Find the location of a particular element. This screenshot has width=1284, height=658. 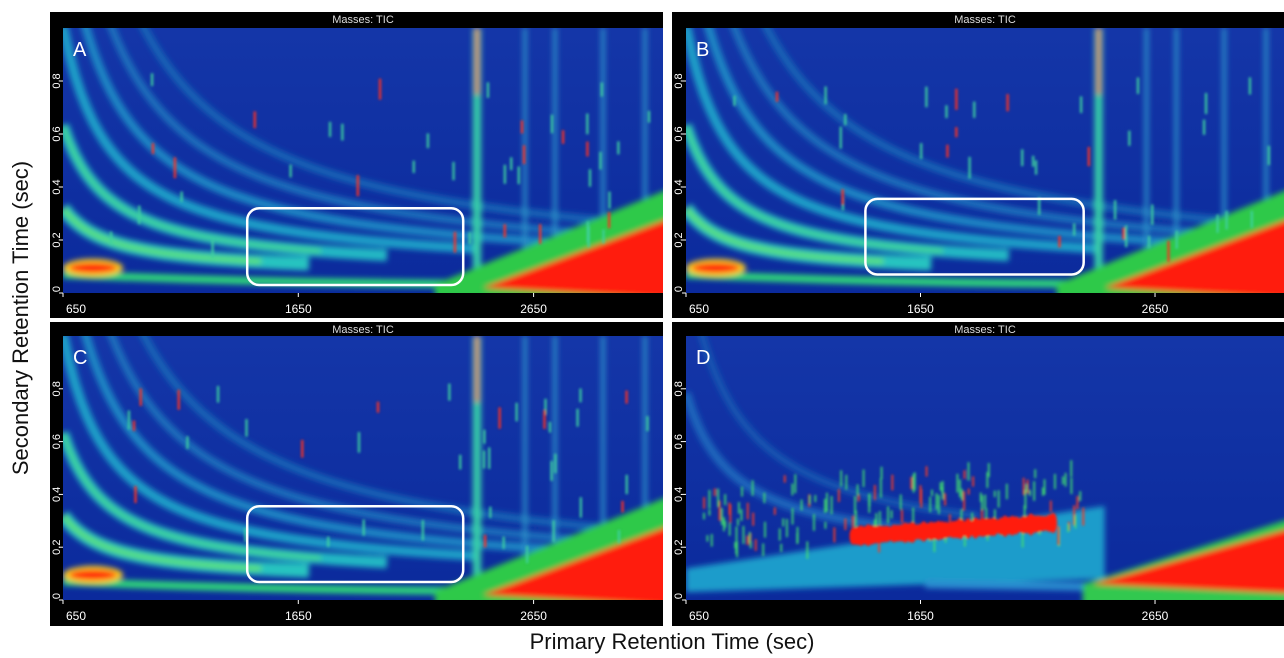

y-axis-label: Secondary Retention Time (sec) is located at coordinates (20, 318).